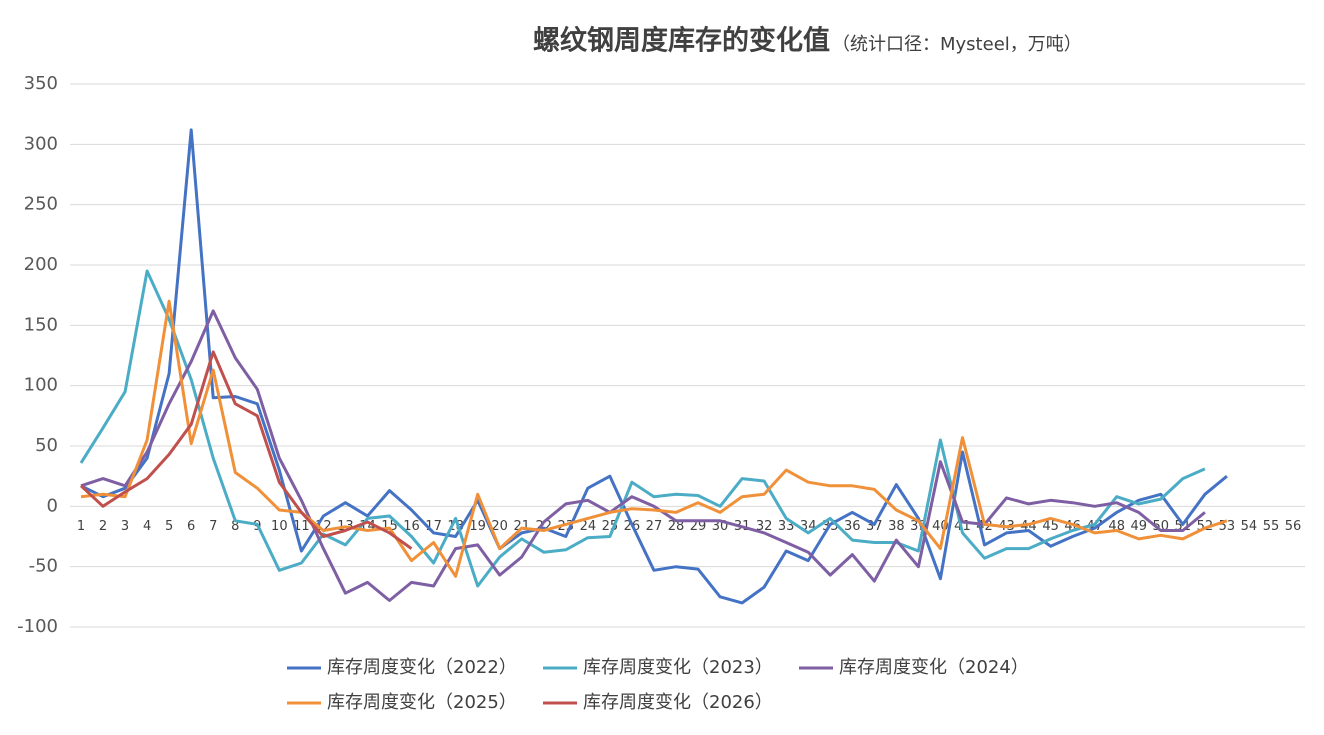 This screenshot has height=735, width=1324. What do you see at coordinates (246, 450) in the screenshot?
I see `series-line` at bounding box center [246, 450].